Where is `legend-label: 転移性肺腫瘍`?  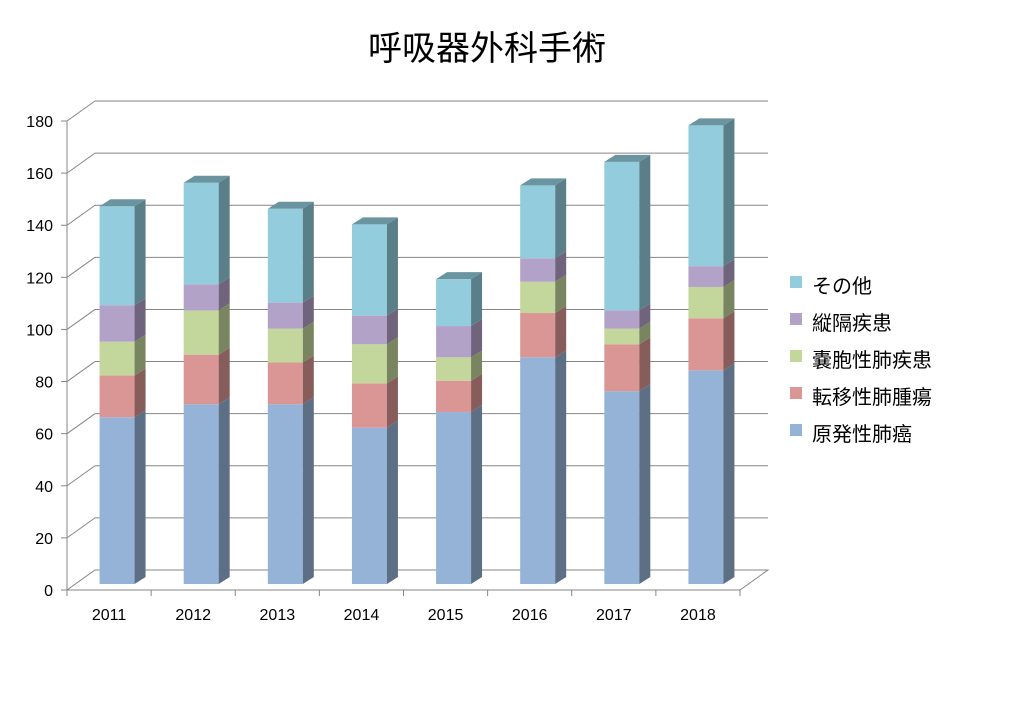
legend-label: 転移性肺腫瘍 is located at coordinates (872, 397).